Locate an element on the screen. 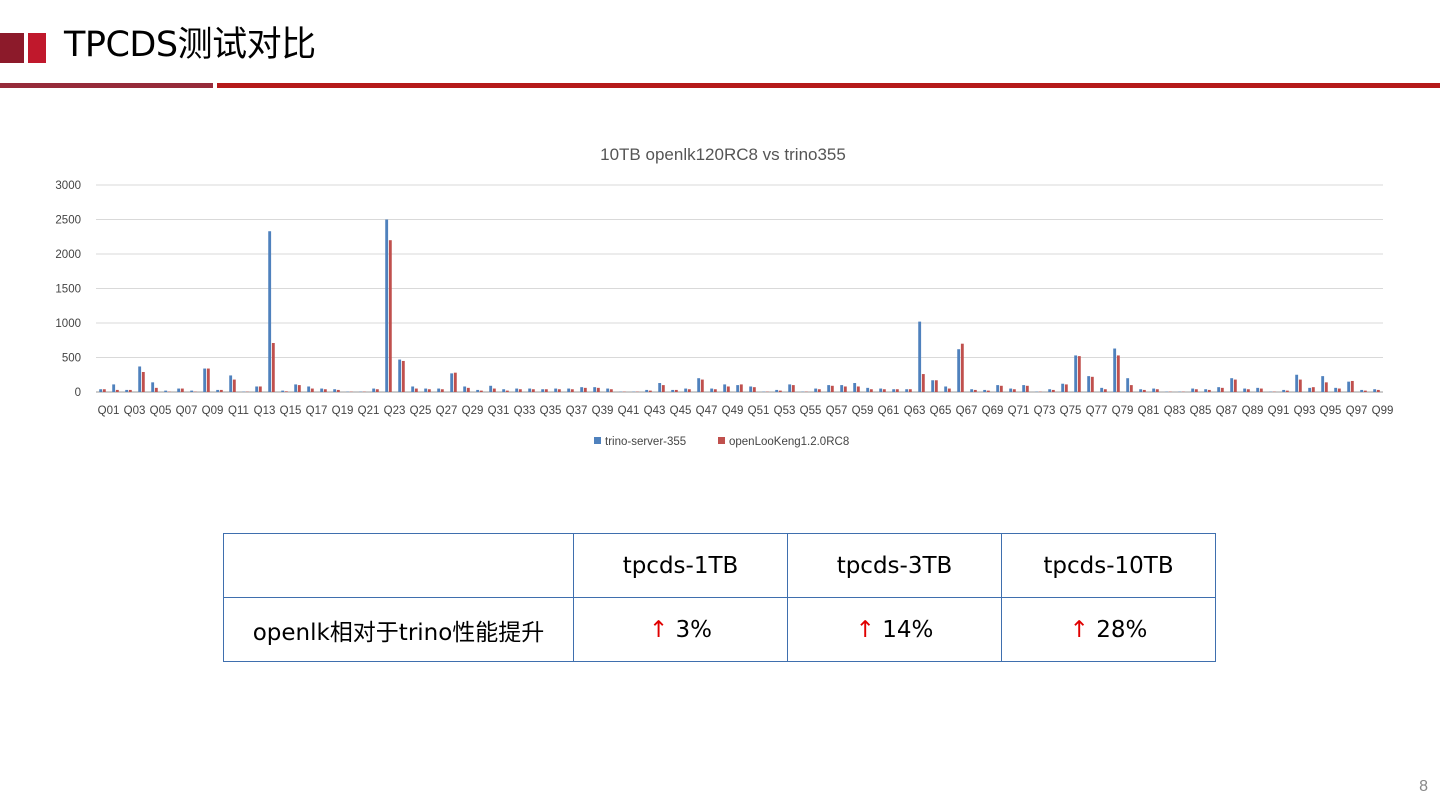 This screenshot has height=810, width=1440. table-header-1tb: tpcds-1TB is located at coordinates (680, 565).